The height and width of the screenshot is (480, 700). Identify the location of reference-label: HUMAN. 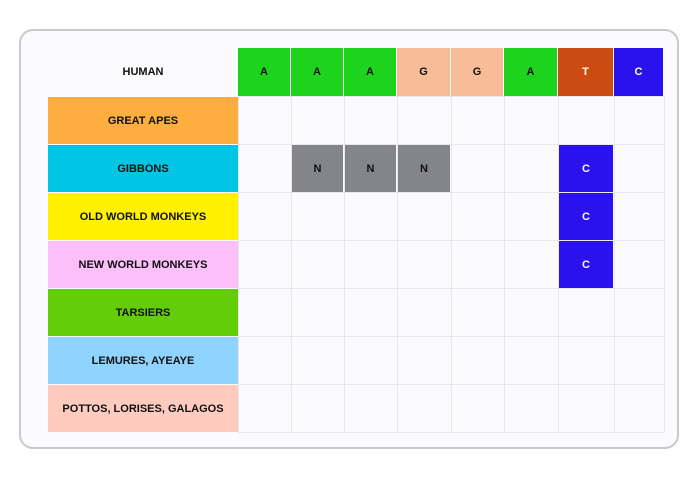
(143, 72).